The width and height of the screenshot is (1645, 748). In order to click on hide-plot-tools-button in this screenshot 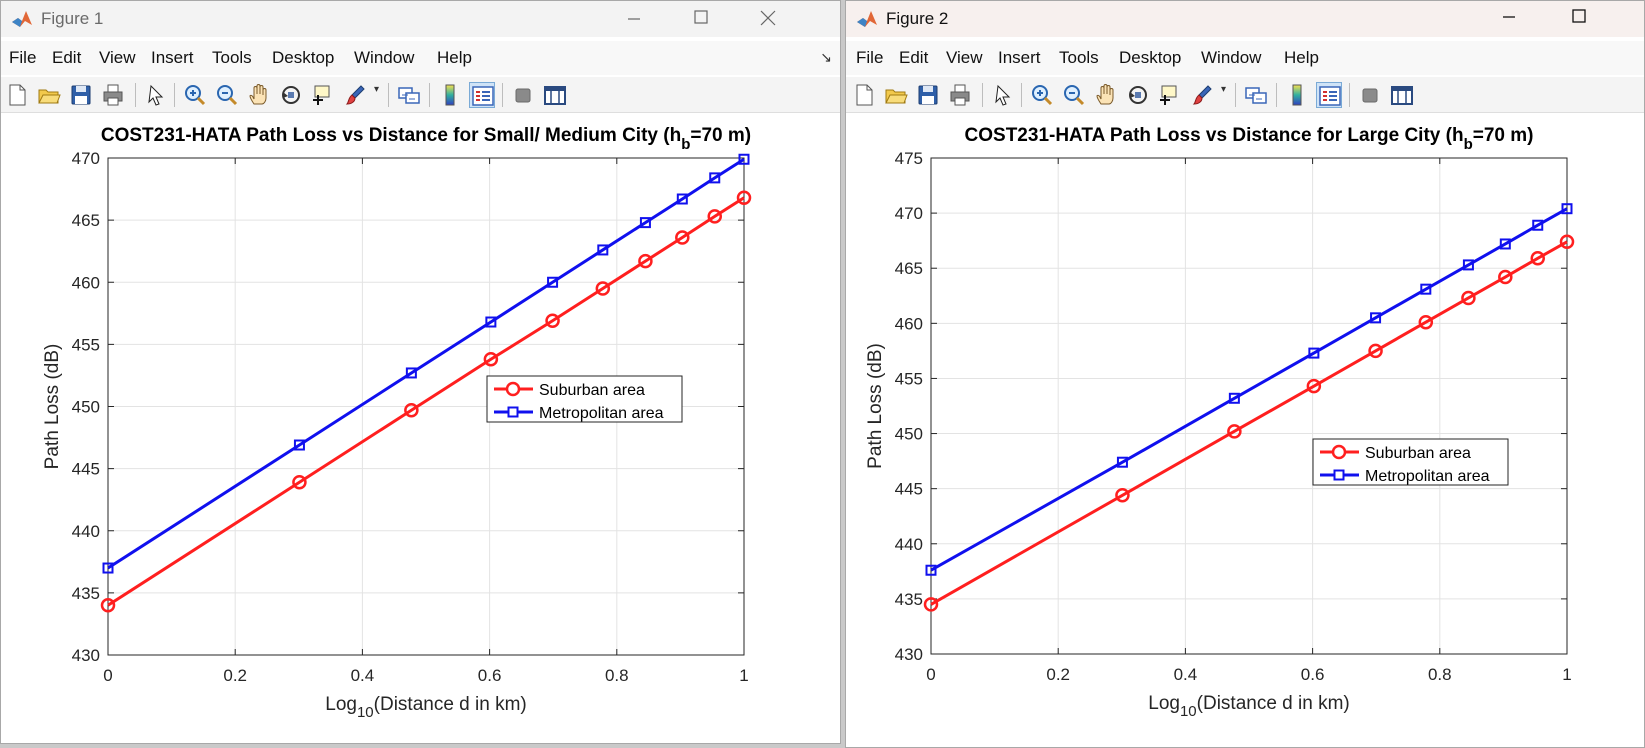, I will do `click(1370, 95)`.